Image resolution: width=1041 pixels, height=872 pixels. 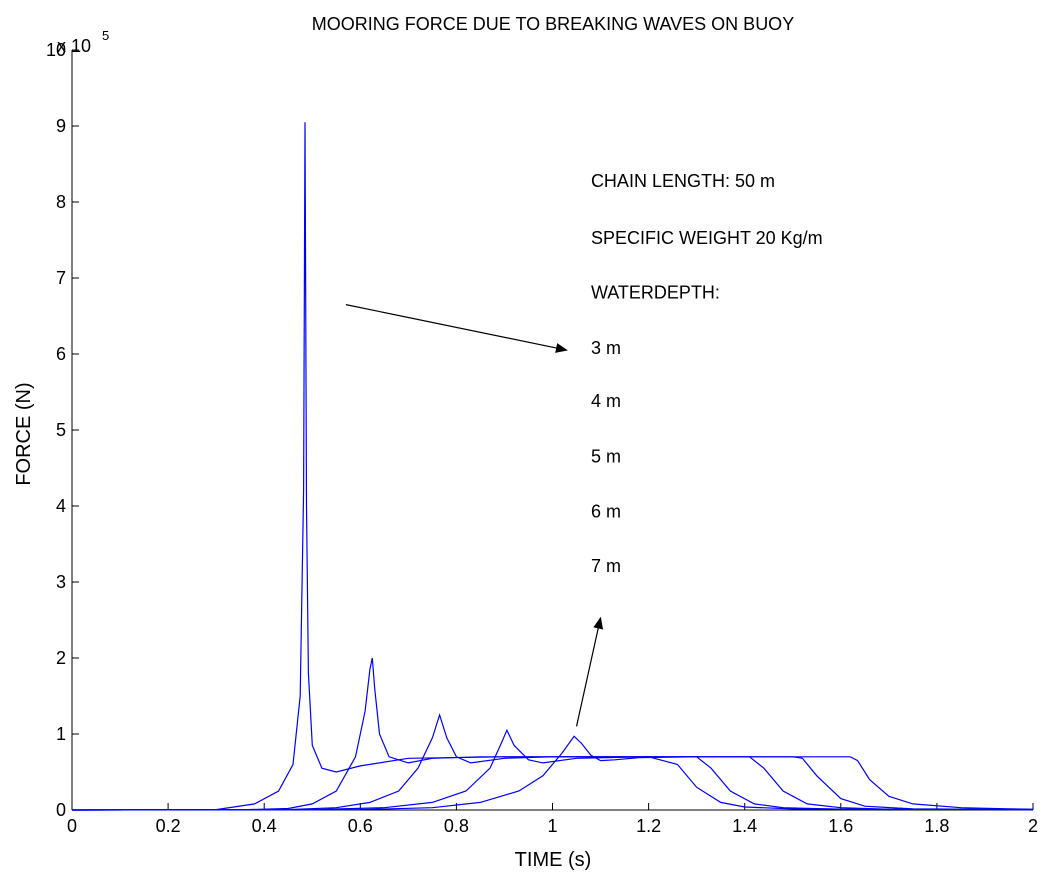 What do you see at coordinates (61, 658) in the screenshot?
I see `y-tick-label: 2` at bounding box center [61, 658].